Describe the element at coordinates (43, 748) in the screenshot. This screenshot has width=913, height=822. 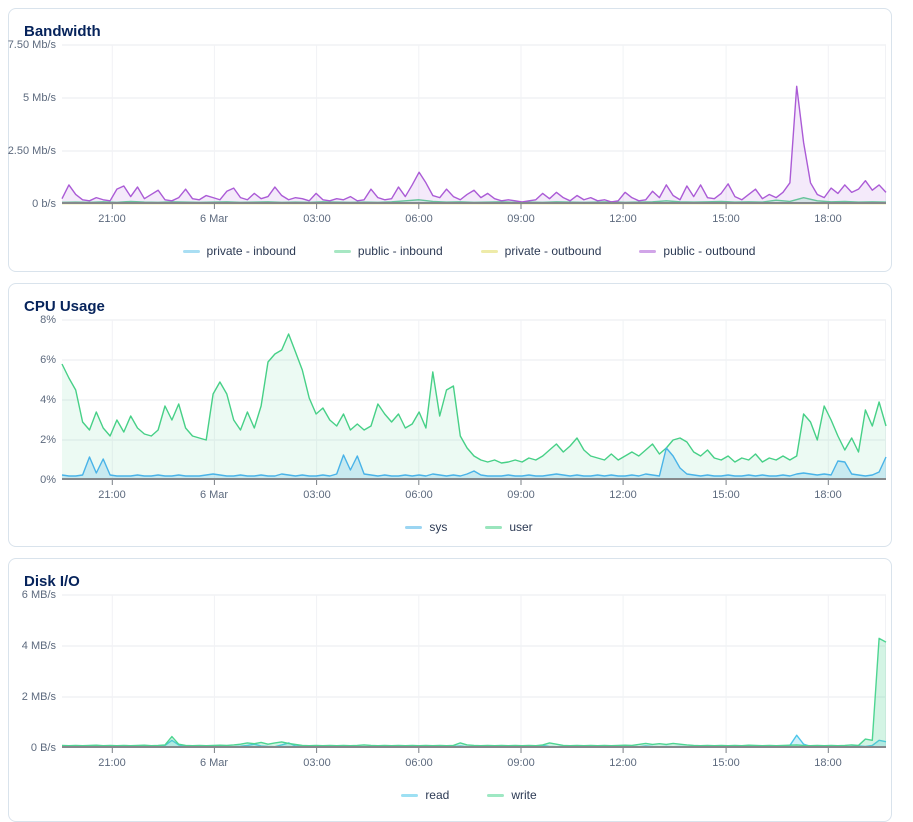
I see `y-axis-label: 0 B/s` at that location.